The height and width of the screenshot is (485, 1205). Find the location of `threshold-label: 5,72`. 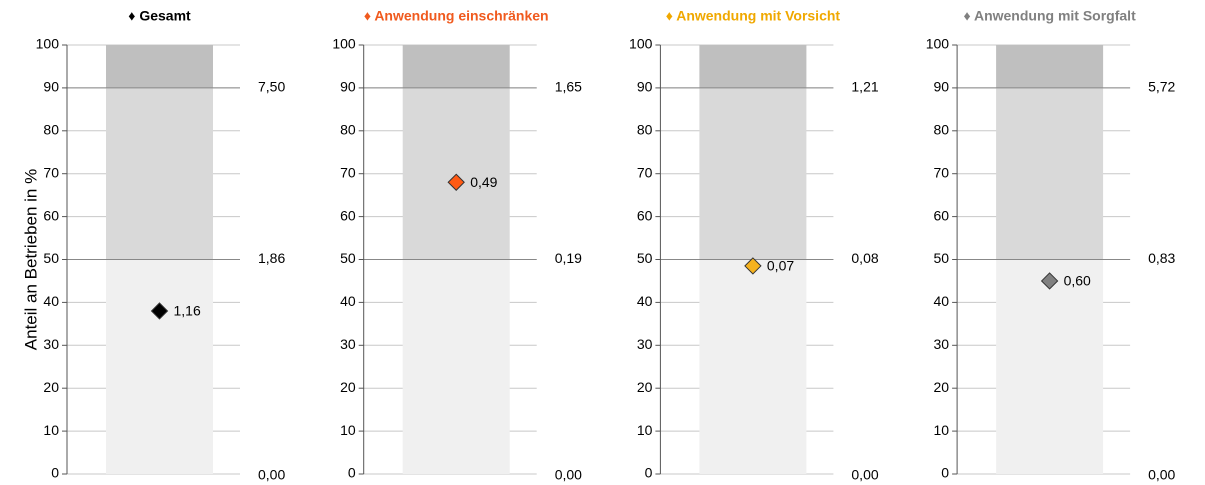

threshold-label: 5,72 is located at coordinates (1161, 87).